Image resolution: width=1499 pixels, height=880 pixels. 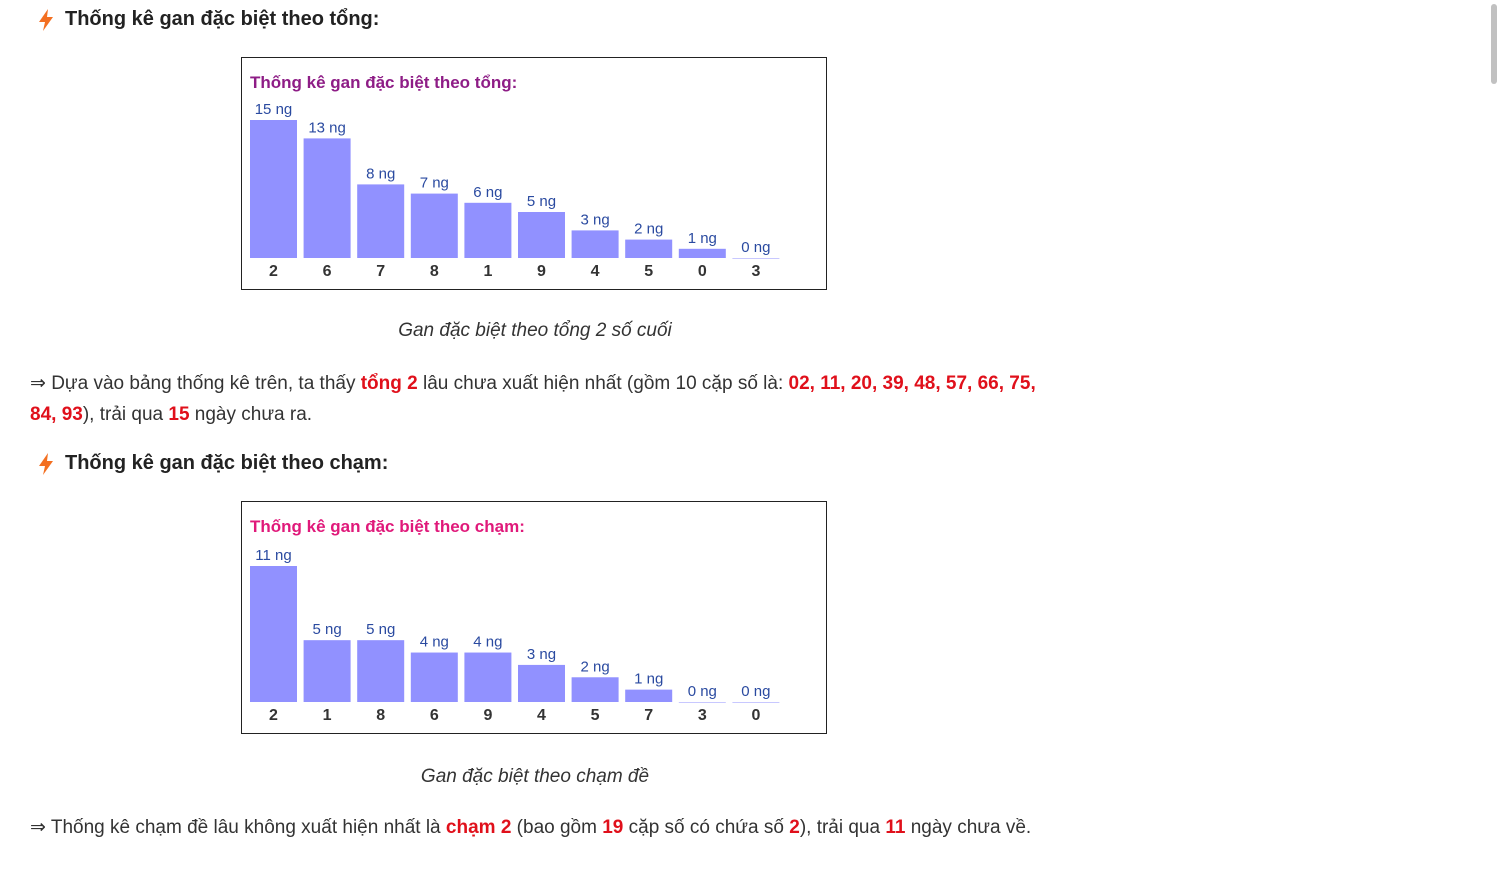 I want to click on section-heading-cham: Thống kê gan đặc biệt theo chạm:, so click(x=212, y=463).